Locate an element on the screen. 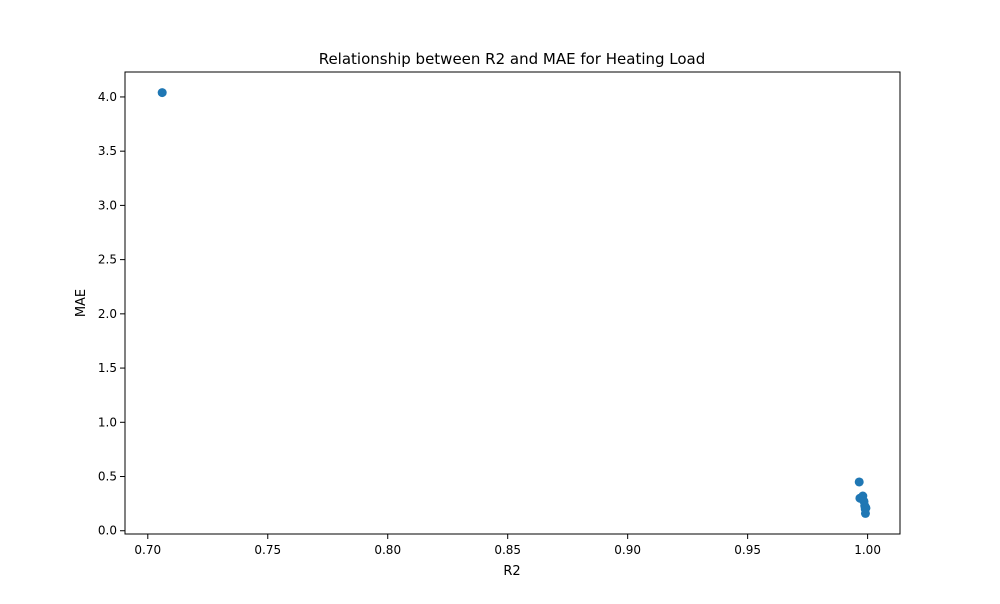 The height and width of the screenshot is (604, 1000). x-axis-label: R2 is located at coordinates (511, 571).